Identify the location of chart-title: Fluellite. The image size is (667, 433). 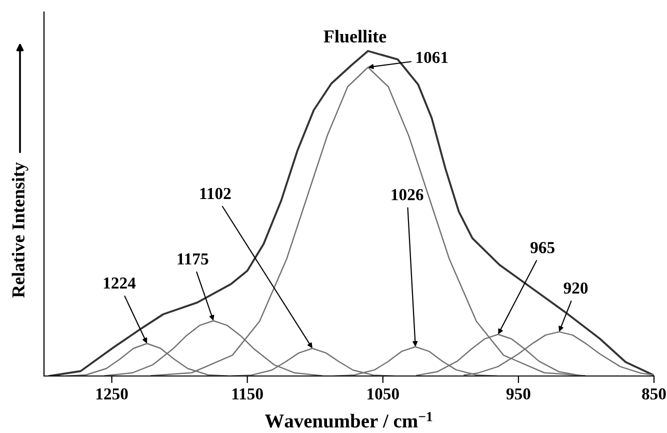
(355, 36).